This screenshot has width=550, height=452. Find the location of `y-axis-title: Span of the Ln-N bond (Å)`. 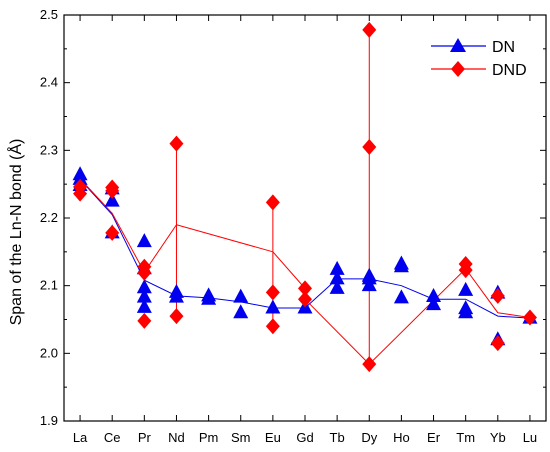

y-axis-title: Span of the Ln-N bond (Å) is located at coordinates (15, 232).